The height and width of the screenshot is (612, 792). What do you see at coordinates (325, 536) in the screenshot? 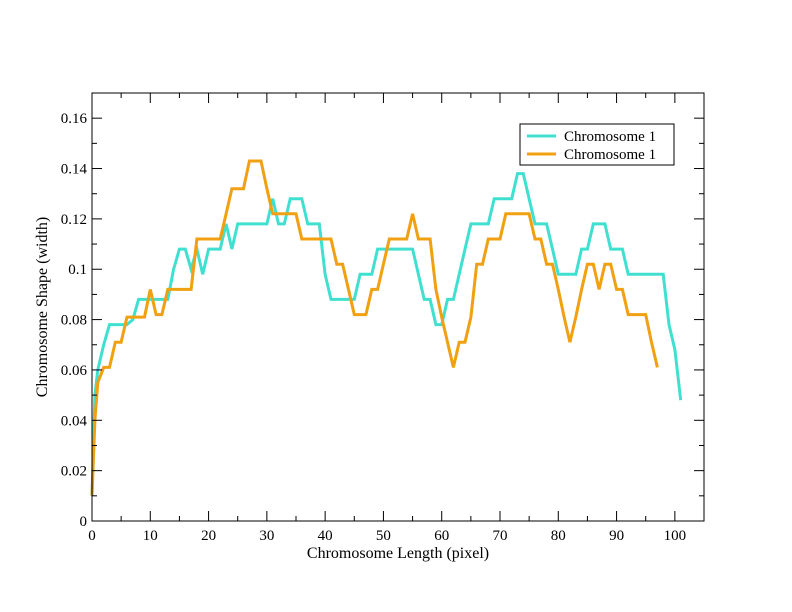
I see `x-tick-label: 40` at bounding box center [325, 536].